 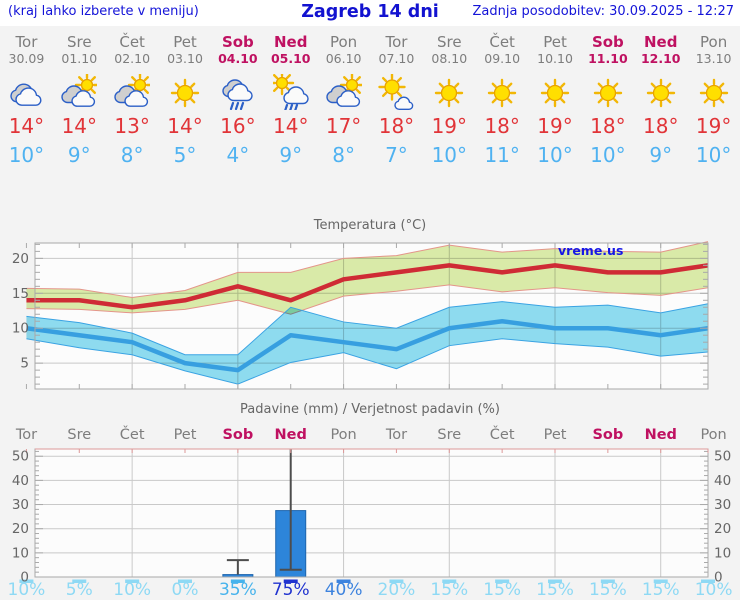 What do you see at coordinates (343, 101) in the screenshot?
I see `day-column-pon-06.10: Pon 06.10 17° 8°` at bounding box center [343, 101].